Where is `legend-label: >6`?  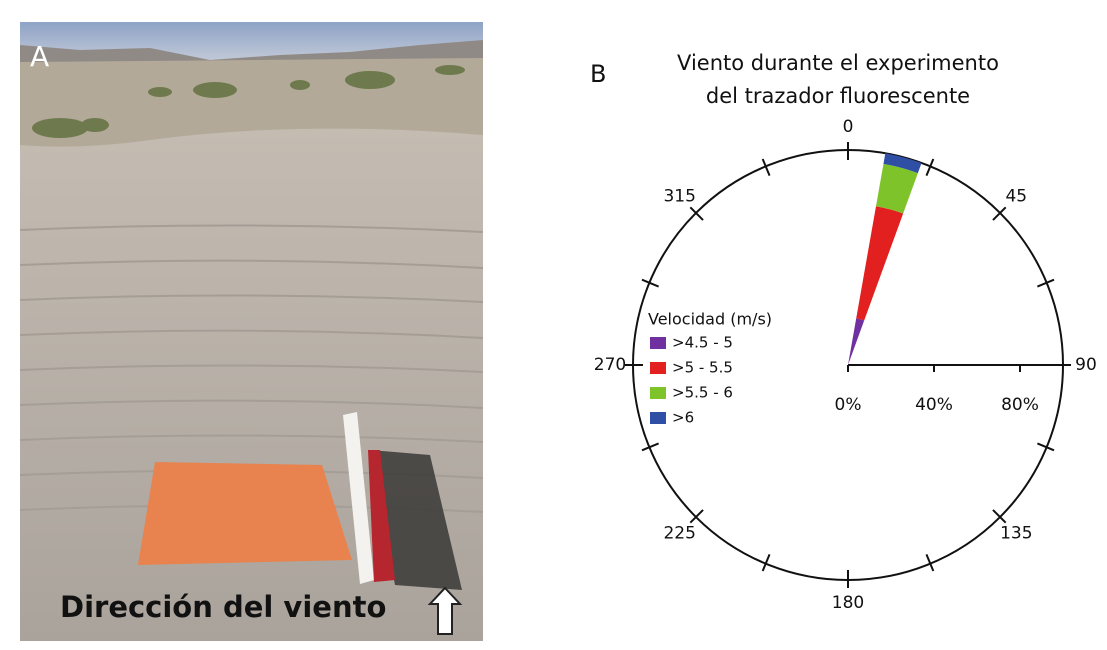 legend-label: >6 is located at coordinates (683, 418).